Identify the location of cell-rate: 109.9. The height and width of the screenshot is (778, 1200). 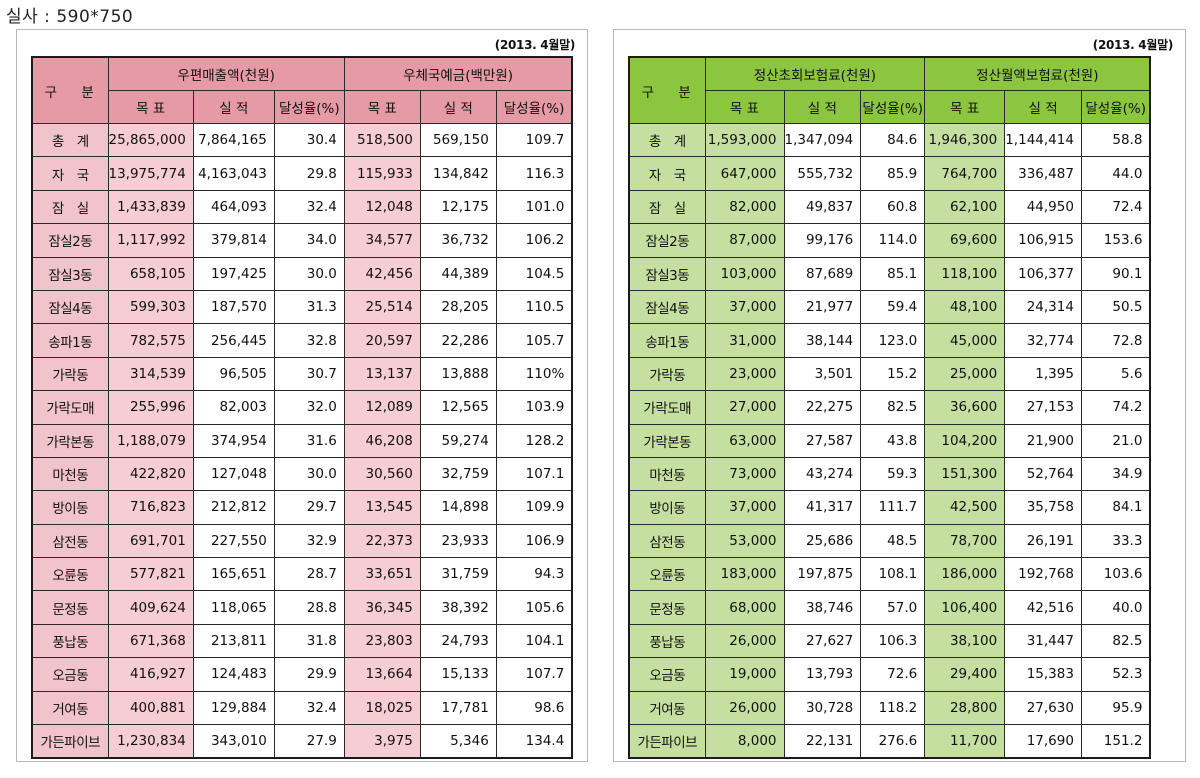
(534, 507).